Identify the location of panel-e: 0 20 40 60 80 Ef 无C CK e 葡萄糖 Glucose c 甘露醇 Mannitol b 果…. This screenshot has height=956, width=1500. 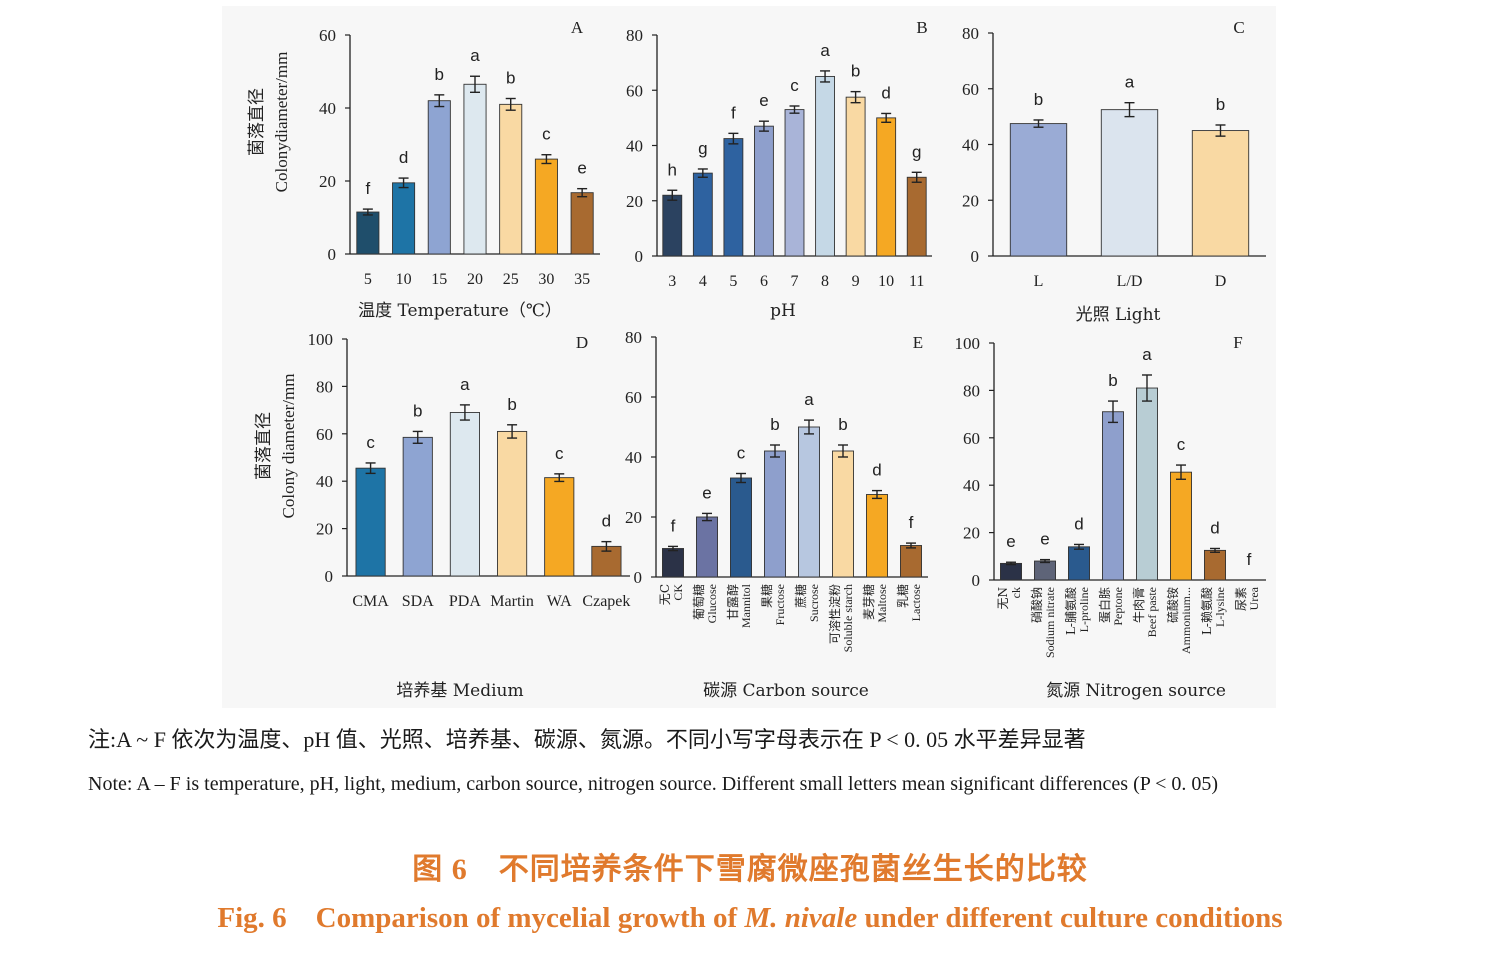
(776, 514).